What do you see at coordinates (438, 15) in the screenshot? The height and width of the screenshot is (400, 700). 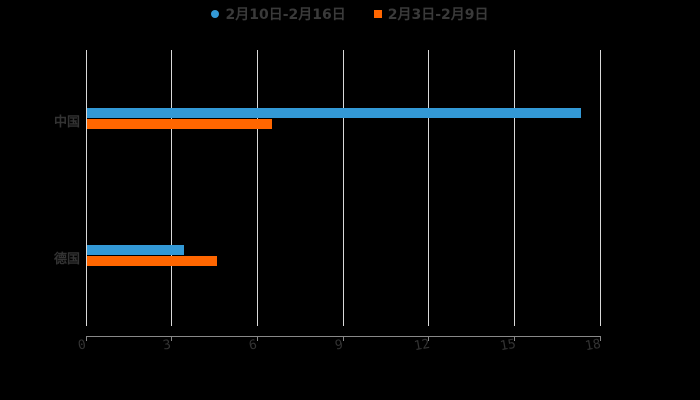 I see `legend-label: 2月3日-2月9日` at bounding box center [438, 15].